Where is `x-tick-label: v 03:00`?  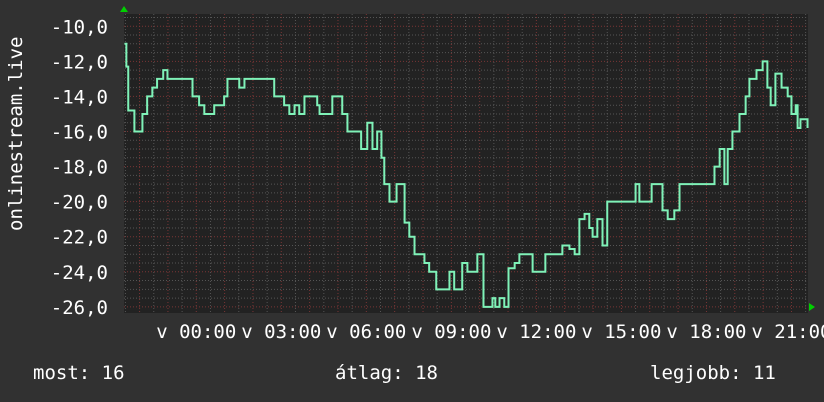 x-tick-label: v 03:00 is located at coordinates (281, 332).